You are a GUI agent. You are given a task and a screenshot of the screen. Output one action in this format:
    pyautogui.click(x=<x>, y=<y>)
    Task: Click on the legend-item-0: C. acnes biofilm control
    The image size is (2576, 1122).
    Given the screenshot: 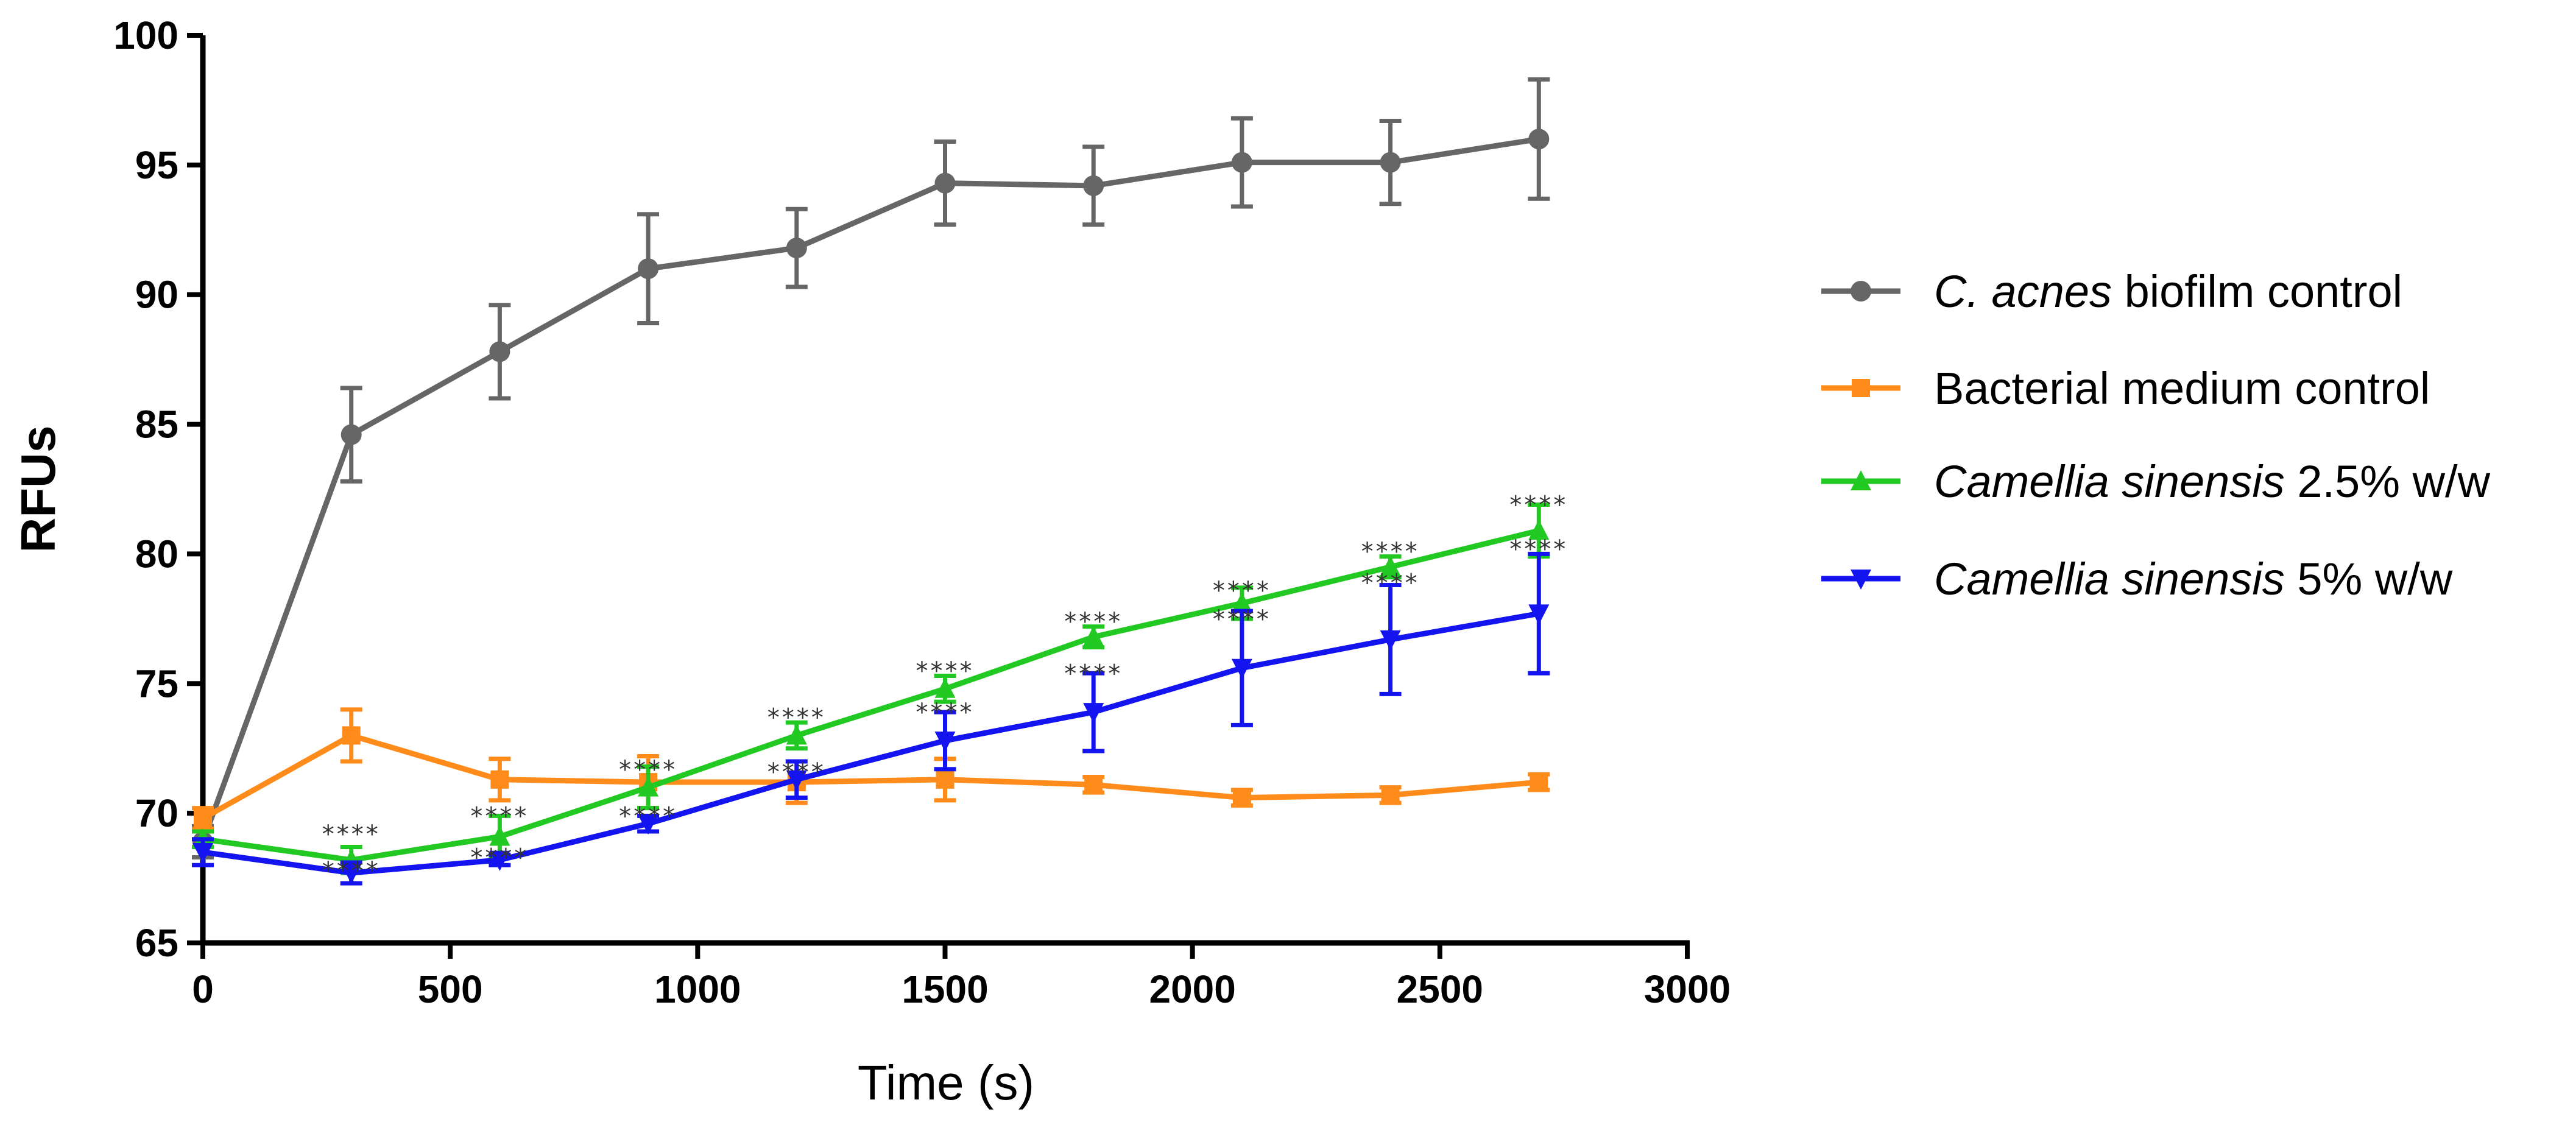 What is the action you would take?
    pyautogui.click(x=2111, y=291)
    